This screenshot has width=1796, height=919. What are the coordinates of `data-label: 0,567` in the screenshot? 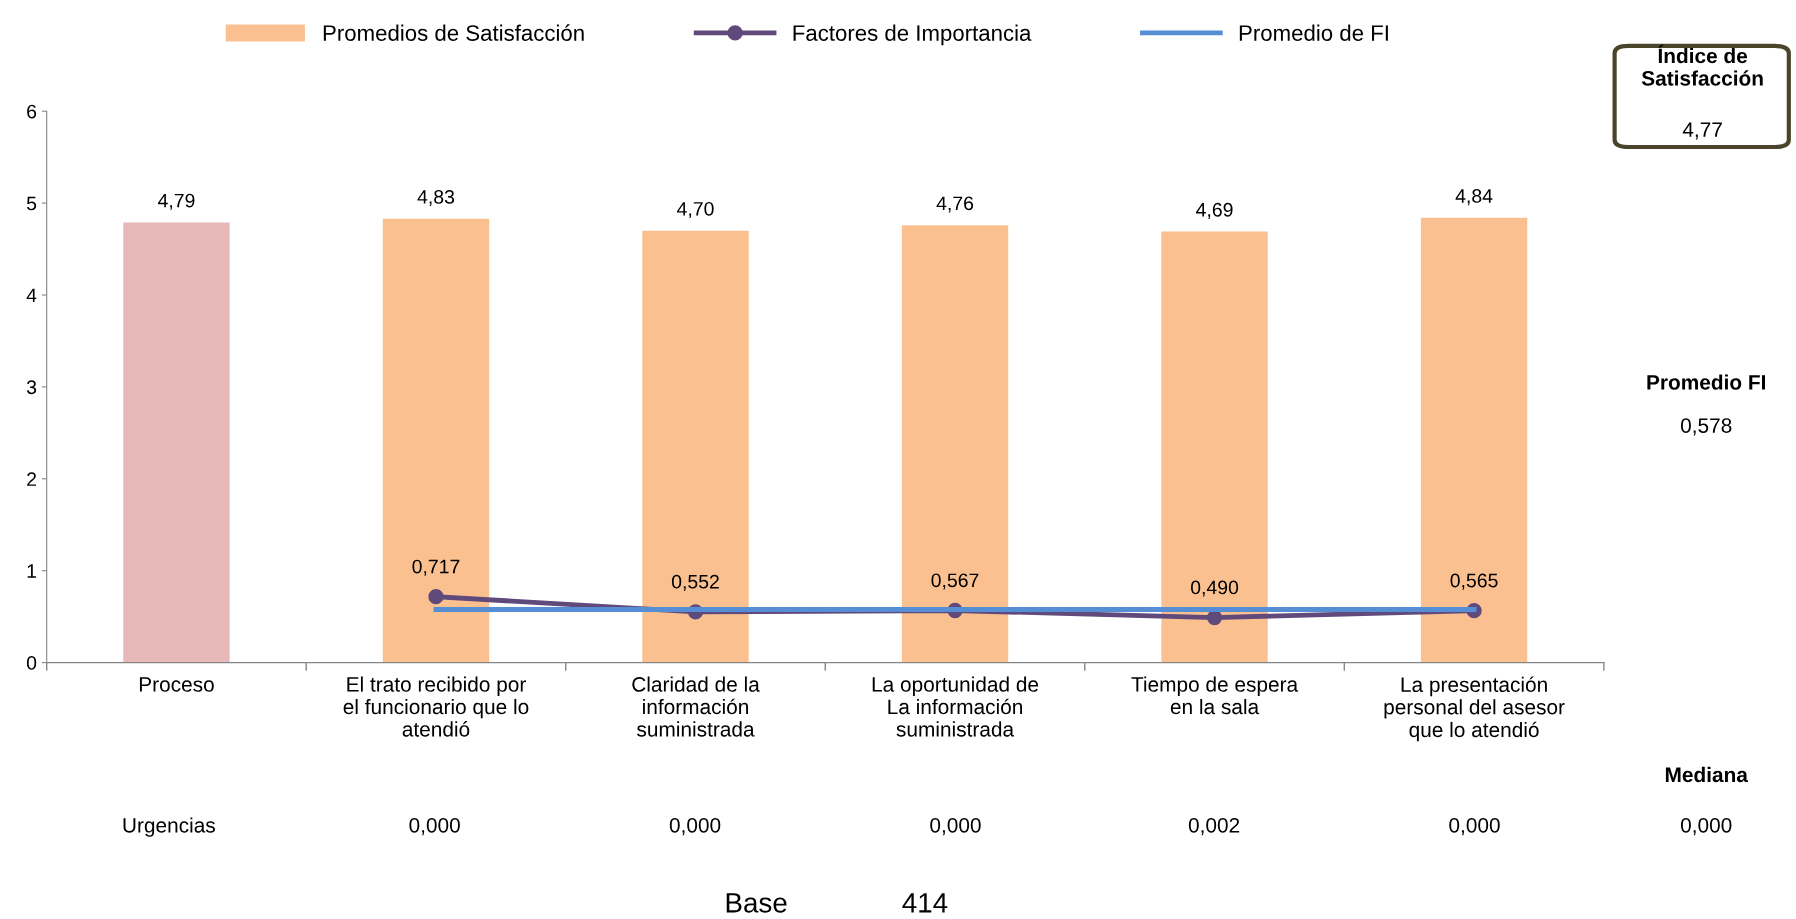 It's located at (955, 581).